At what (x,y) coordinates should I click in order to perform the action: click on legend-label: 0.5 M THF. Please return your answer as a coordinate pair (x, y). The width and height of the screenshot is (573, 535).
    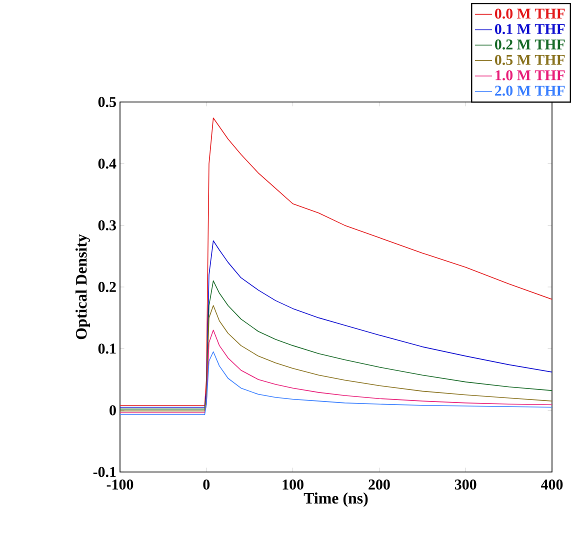
    Looking at the image, I should click on (530, 59).